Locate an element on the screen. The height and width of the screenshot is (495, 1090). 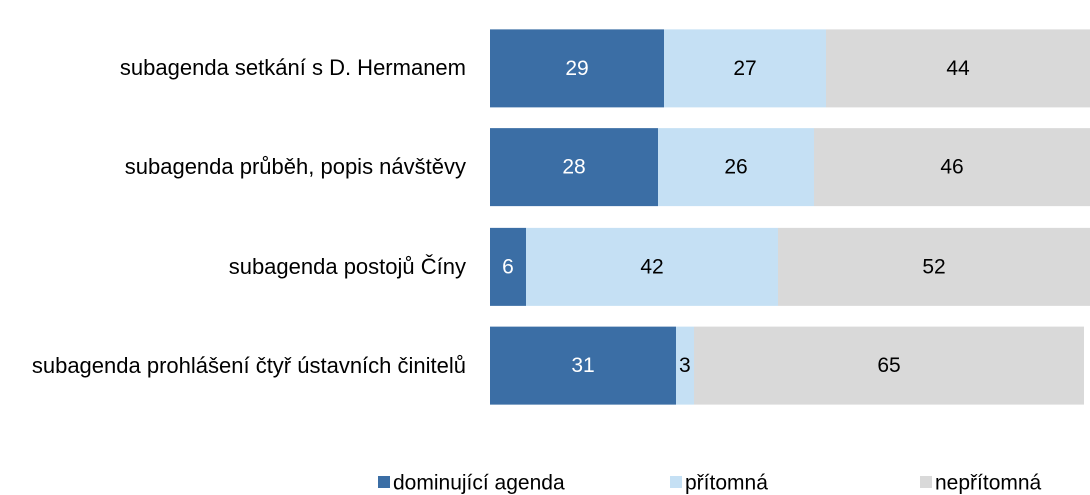
value-label: 29 is located at coordinates (576, 68).